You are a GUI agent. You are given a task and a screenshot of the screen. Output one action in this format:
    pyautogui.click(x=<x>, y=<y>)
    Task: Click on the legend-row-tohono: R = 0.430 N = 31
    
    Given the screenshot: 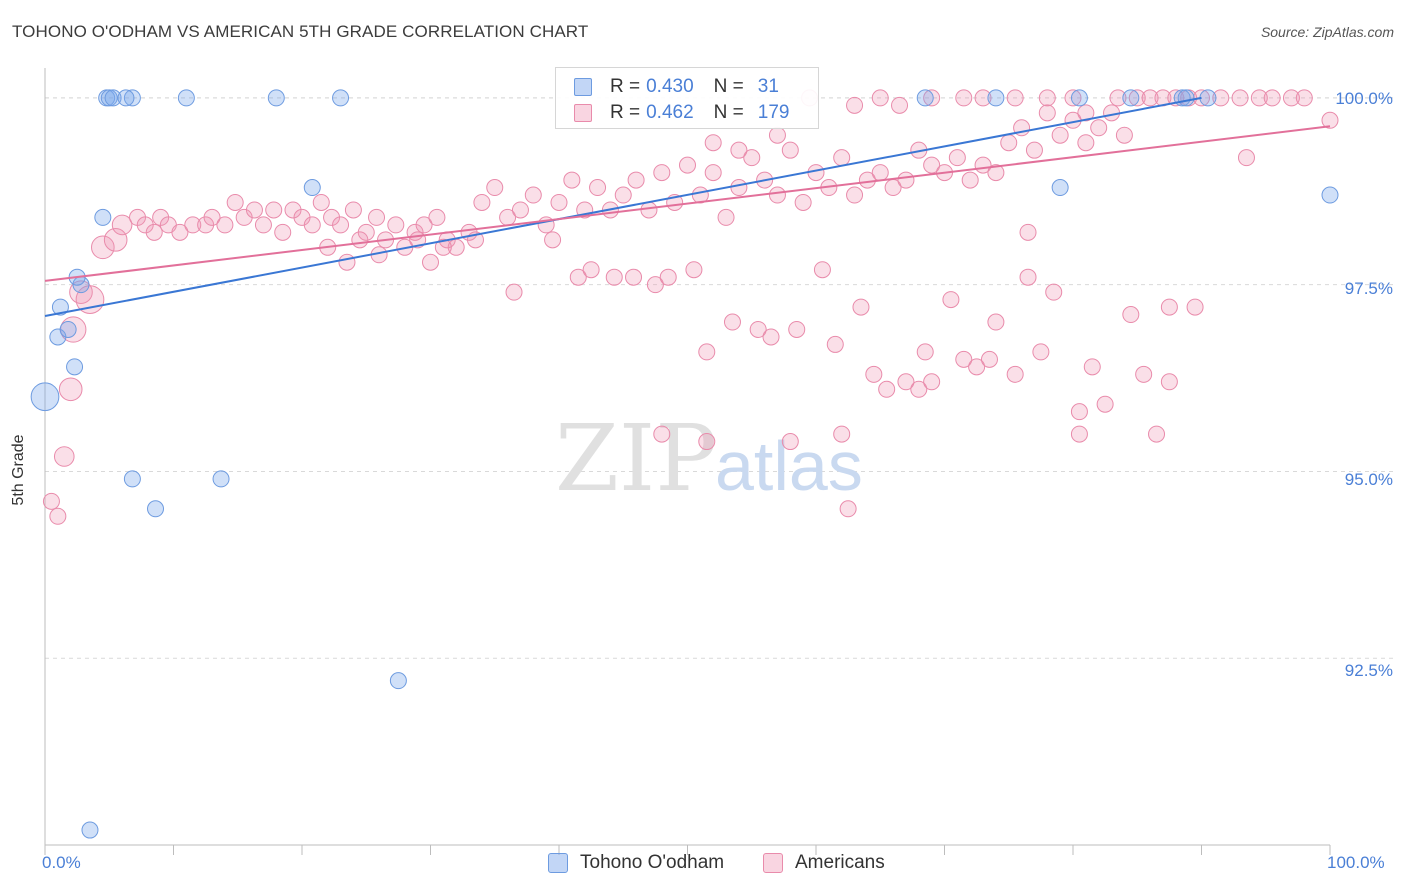 What is the action you would take?
    pyautogui.click(x=676, y=87)
    